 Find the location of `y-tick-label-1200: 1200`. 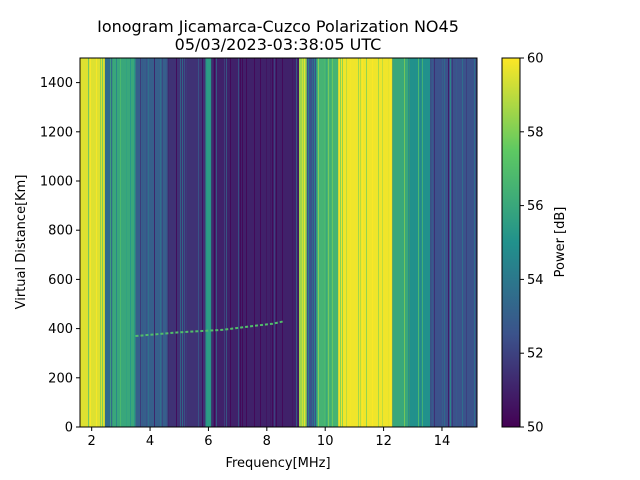

y-tick-label-1200: 1200 is located at coordinates (56, 132).